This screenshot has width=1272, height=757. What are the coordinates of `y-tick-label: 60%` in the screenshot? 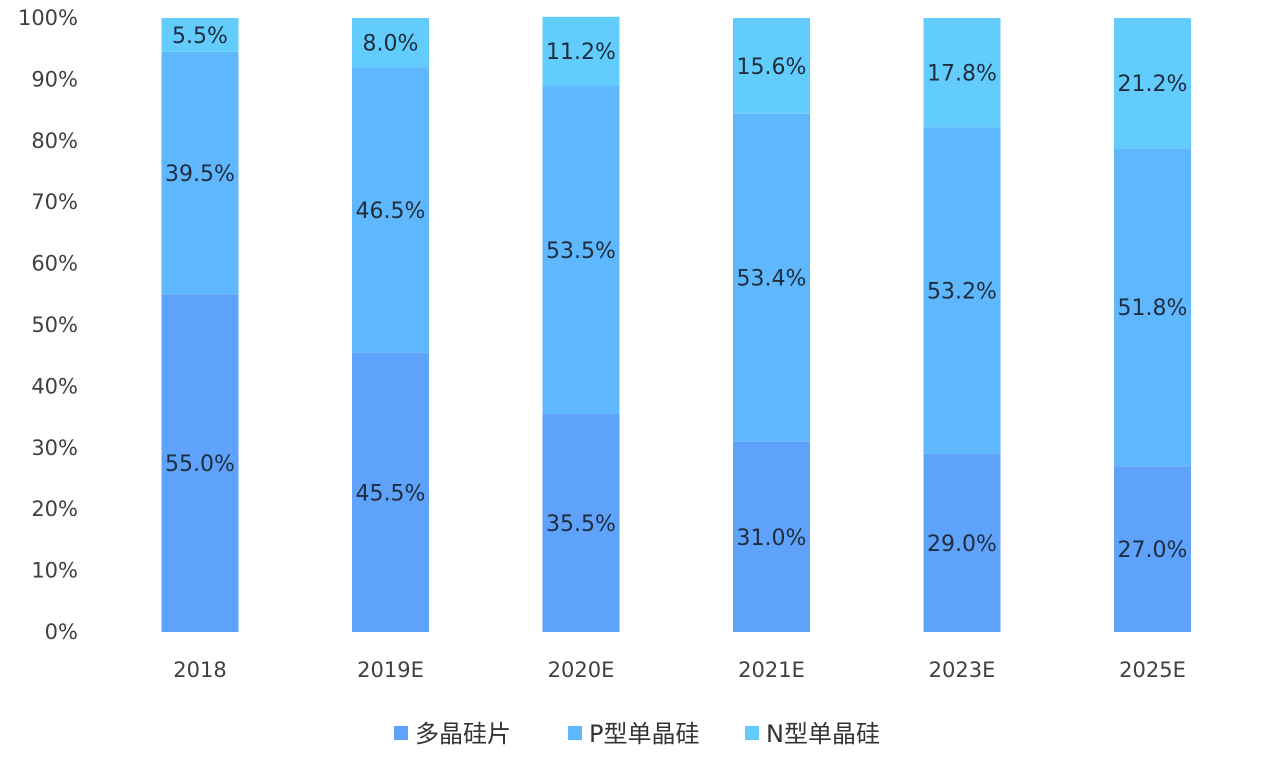 It's located at (54, 264).